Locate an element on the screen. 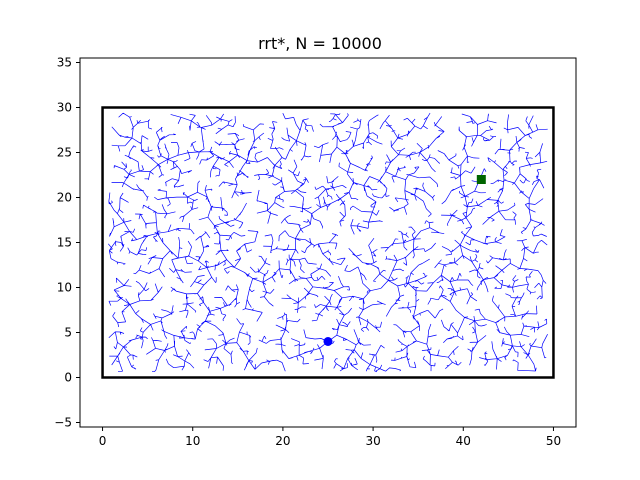 This screenshot has height=480, width=640. chart-title: rrt*, N = 10000 is located at coordinates (320, 43).